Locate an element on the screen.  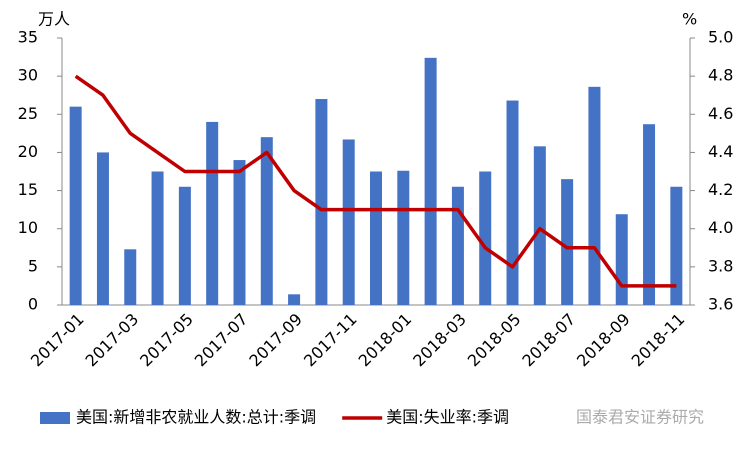
y-tick-label: 5 is located at coordinates (33, 265).